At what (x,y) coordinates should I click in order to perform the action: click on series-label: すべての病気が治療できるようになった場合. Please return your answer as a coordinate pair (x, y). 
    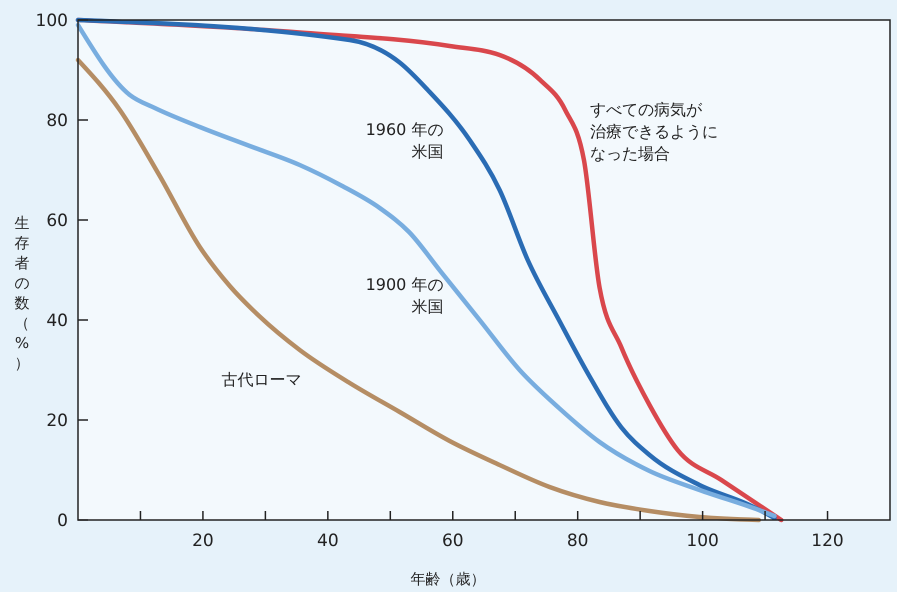
    Looking at the image, I should click on (654, 131).